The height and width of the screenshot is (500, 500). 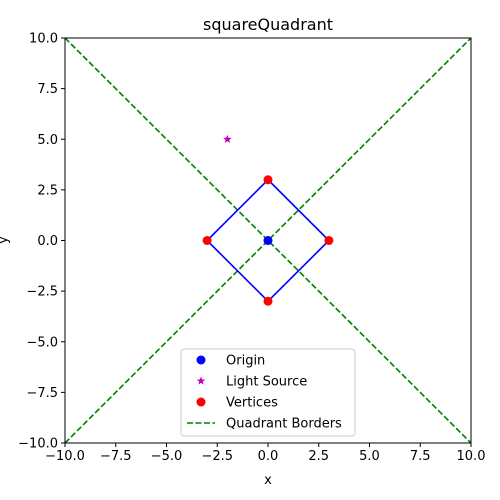 I want to click on legend-label: Vertices, so click(x=252, y=403).